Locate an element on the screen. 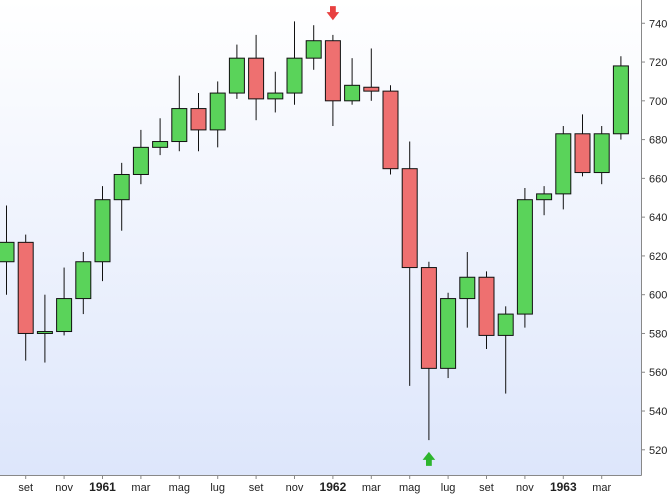 The height and width of the screenshot is (495, 671). y-tick-label: 700 is located at coordinates (658, 102).